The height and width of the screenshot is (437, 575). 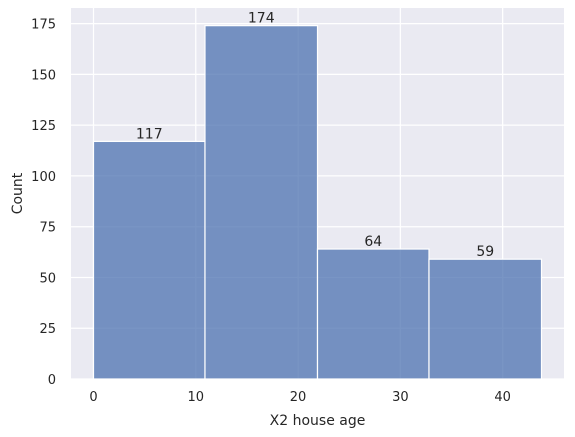 I want to click on bar-value-label-1: 117, so click(x=149, y=134).